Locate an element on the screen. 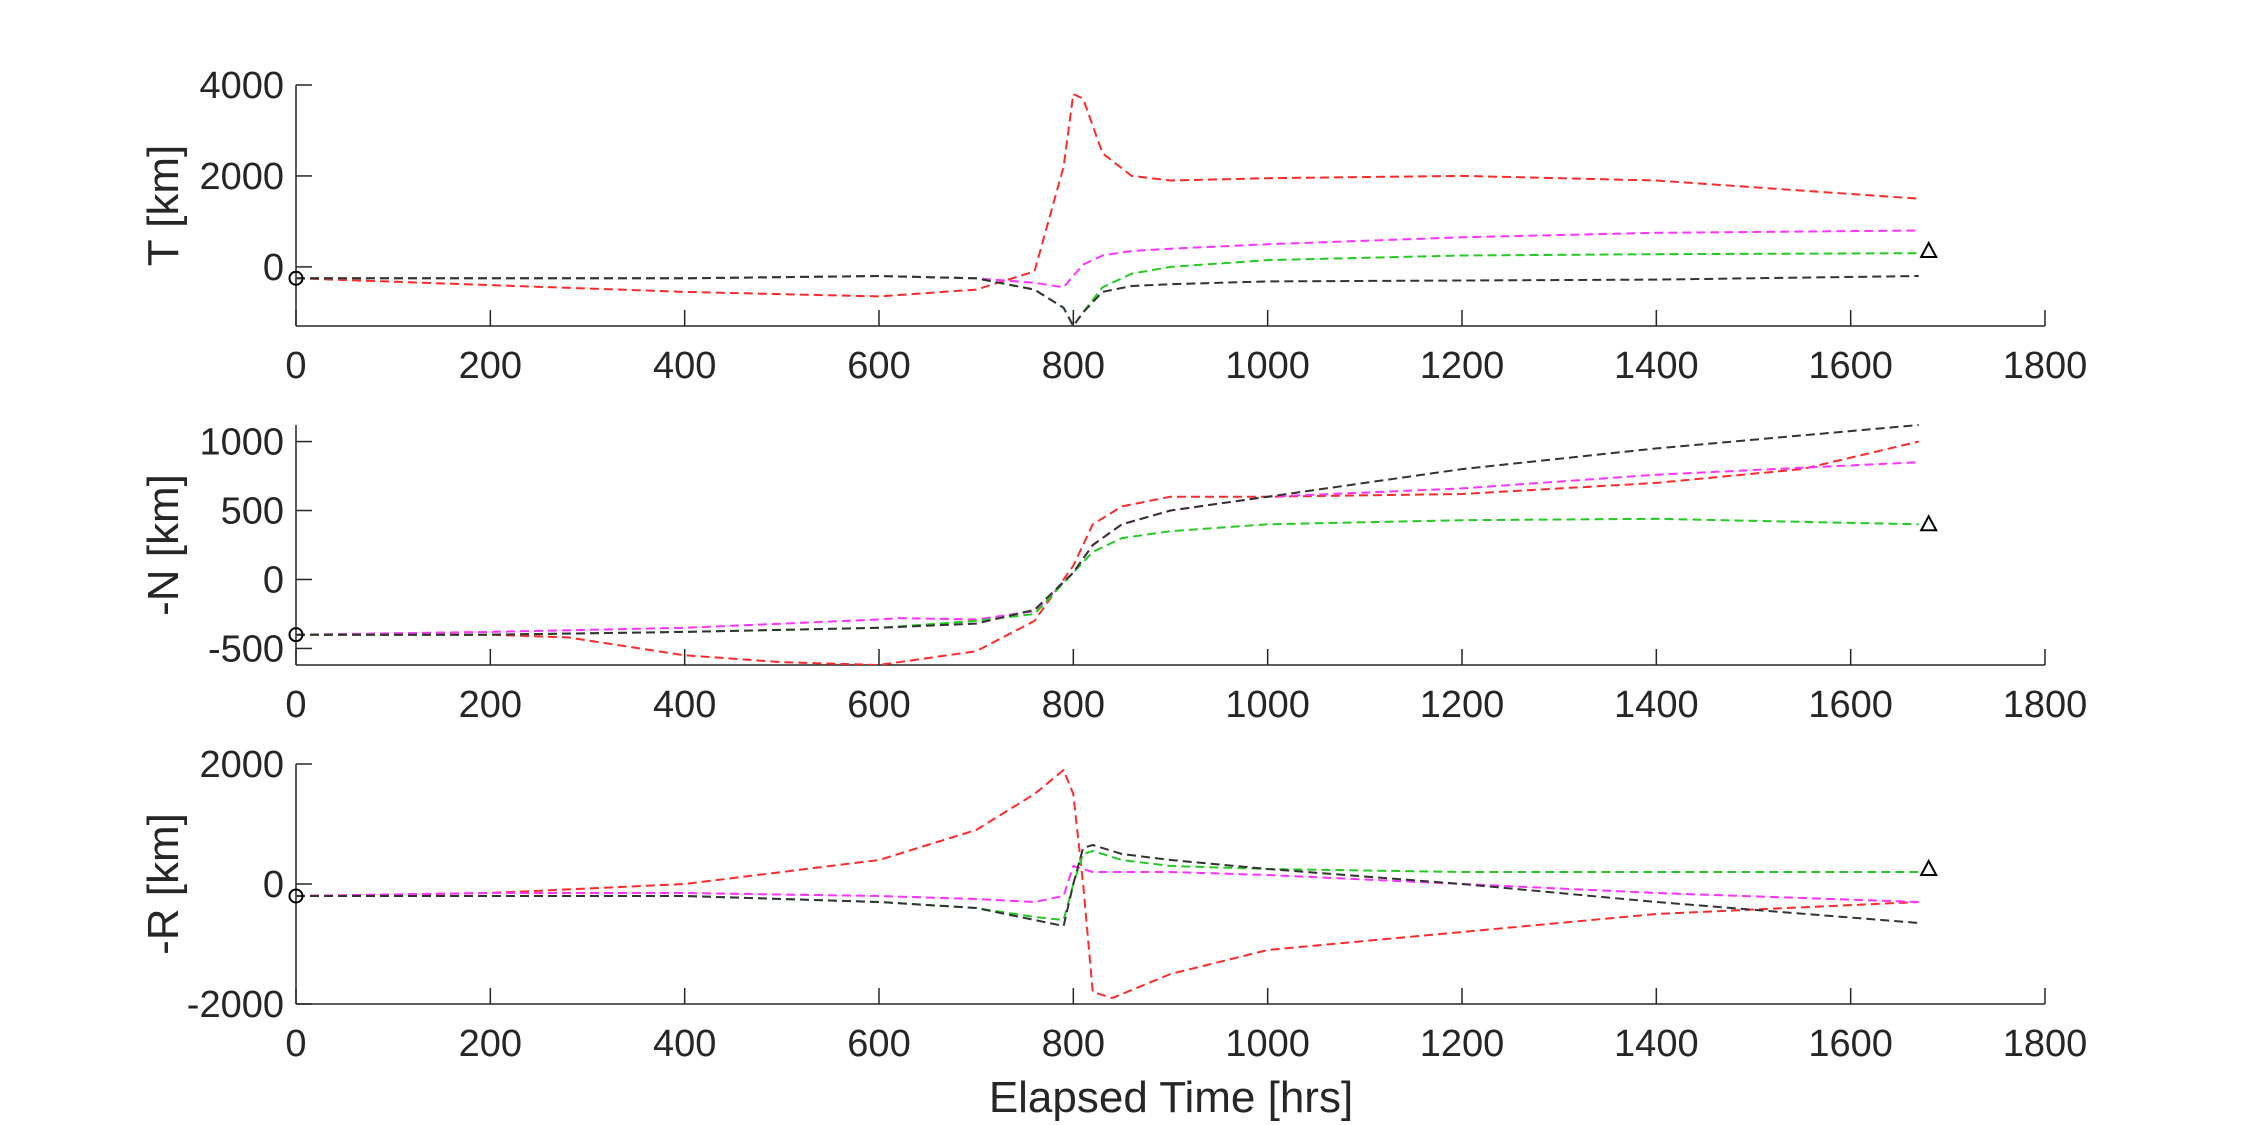  y-axis-label: -N [km] is located at coordinates (163, 545).